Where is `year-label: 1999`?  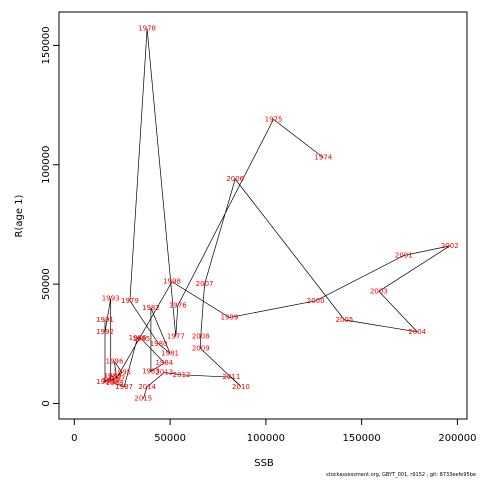 year-label: 1999 is located at coordinates (230, 318).